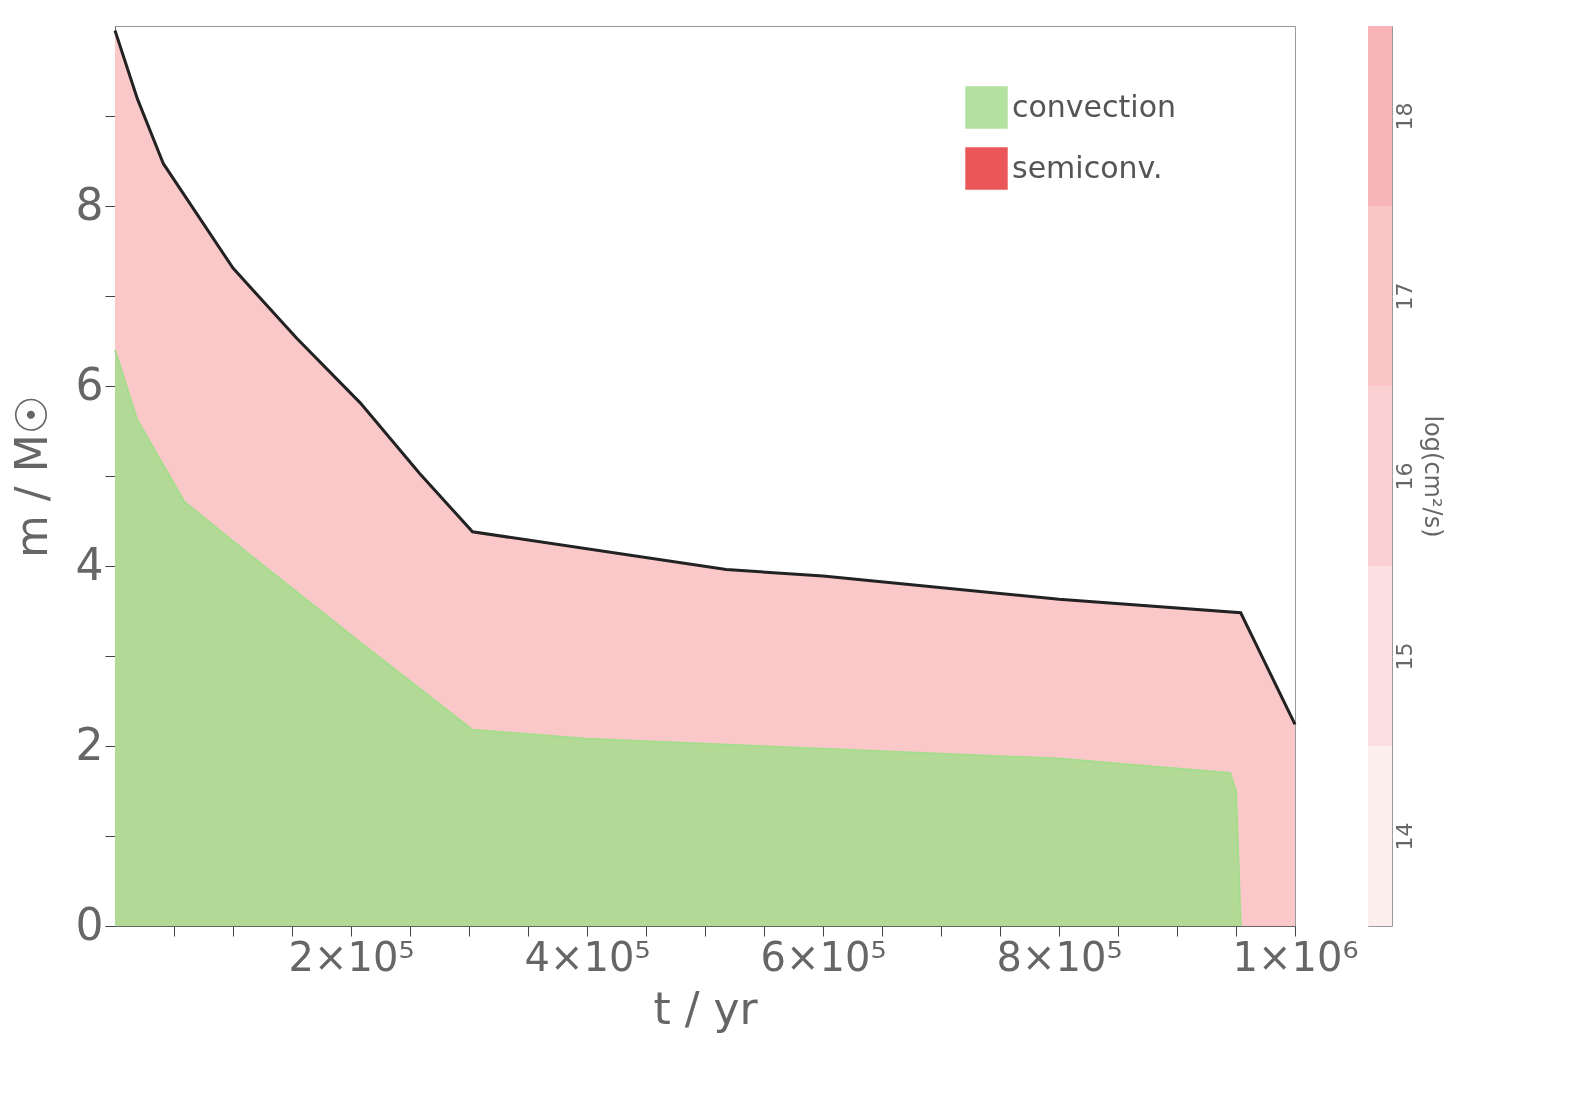 The width and height of the screenshot is (1570, 1109). I want to click on x-axis-title: t / yr, so click(706, 1008).